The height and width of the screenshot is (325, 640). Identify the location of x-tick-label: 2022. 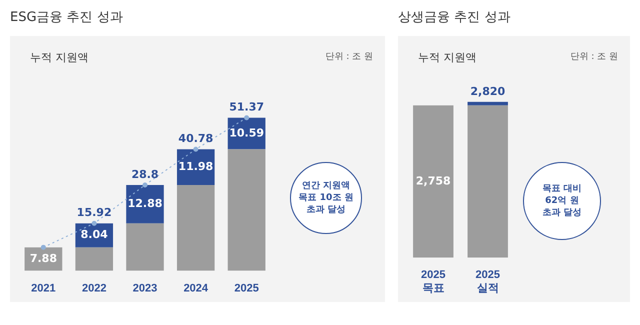
(94, 288).